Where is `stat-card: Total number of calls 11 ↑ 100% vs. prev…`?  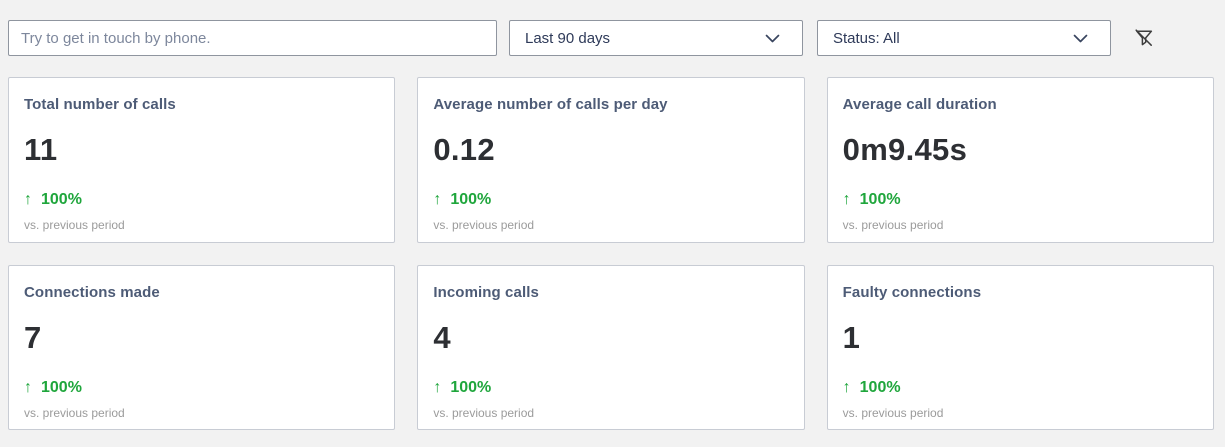 stat-card: Total number of calls 11 ↑ 100% vs. prev… is located at coordinates (202, 160).